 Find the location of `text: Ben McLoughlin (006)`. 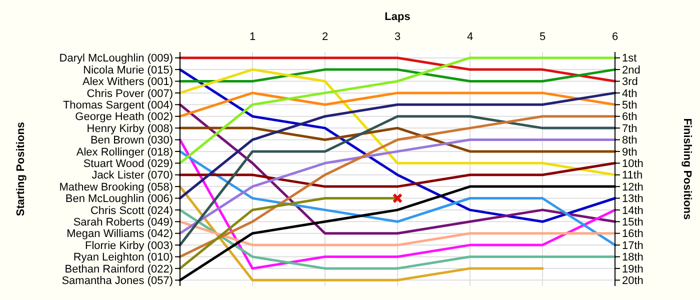

text: Ben McLoughlin (006) is located at coordinates (119, 199).